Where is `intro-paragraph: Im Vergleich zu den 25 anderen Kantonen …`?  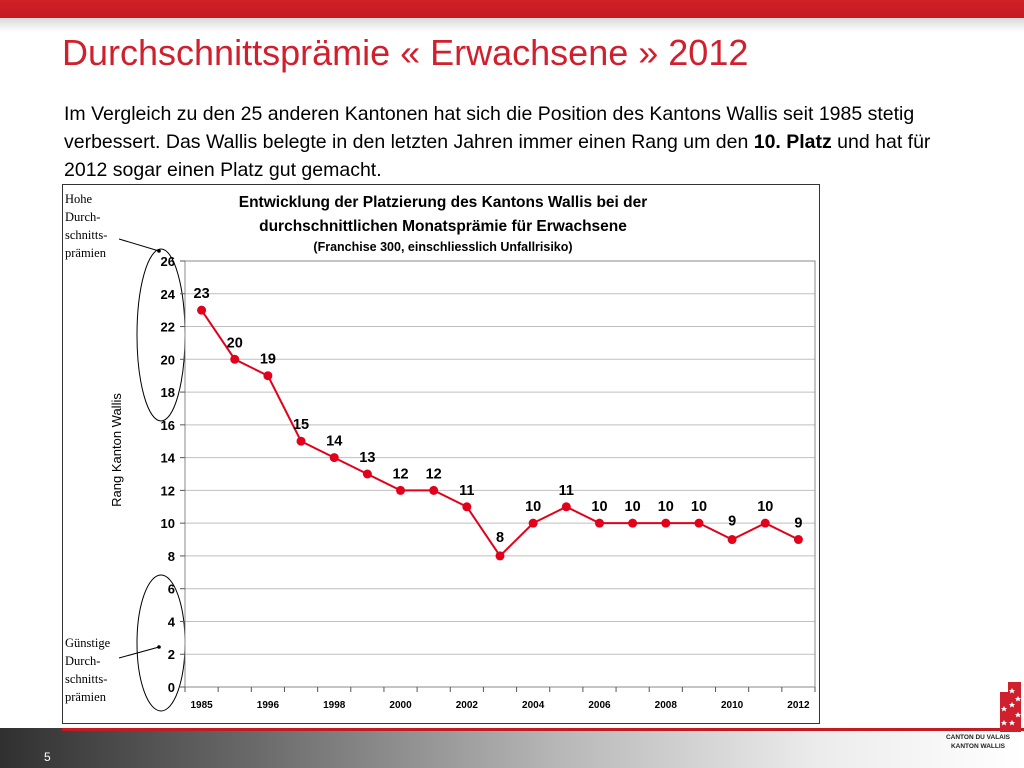 intro-paragraph: Im Vergleich zu den 25 anderen Kantonen … is located at coordinates (514, 142).